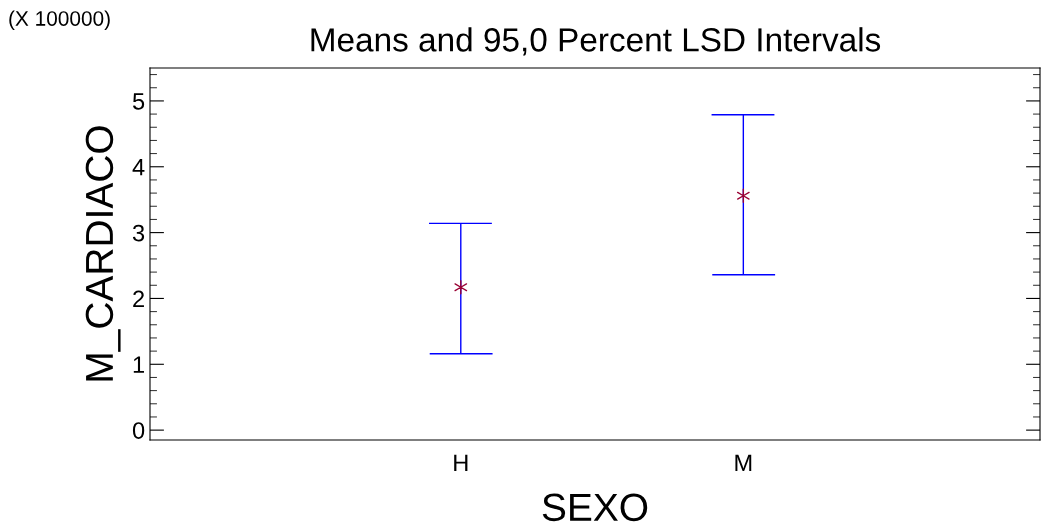  Describe the element at coordinates (138, 298) in the screenshot. I see `y-tick-label: 2` at that location.